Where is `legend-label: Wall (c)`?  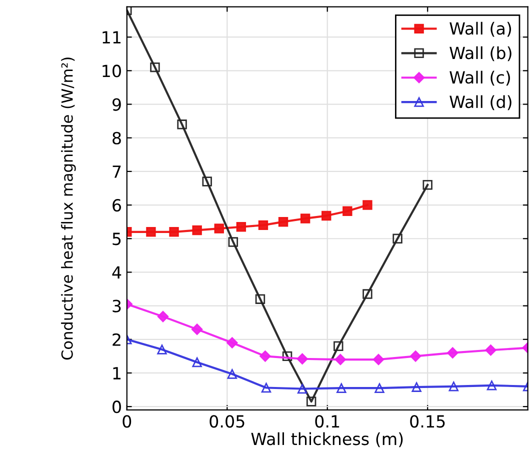 legend-label: Wall (c) is located at coordinates (480, 78).